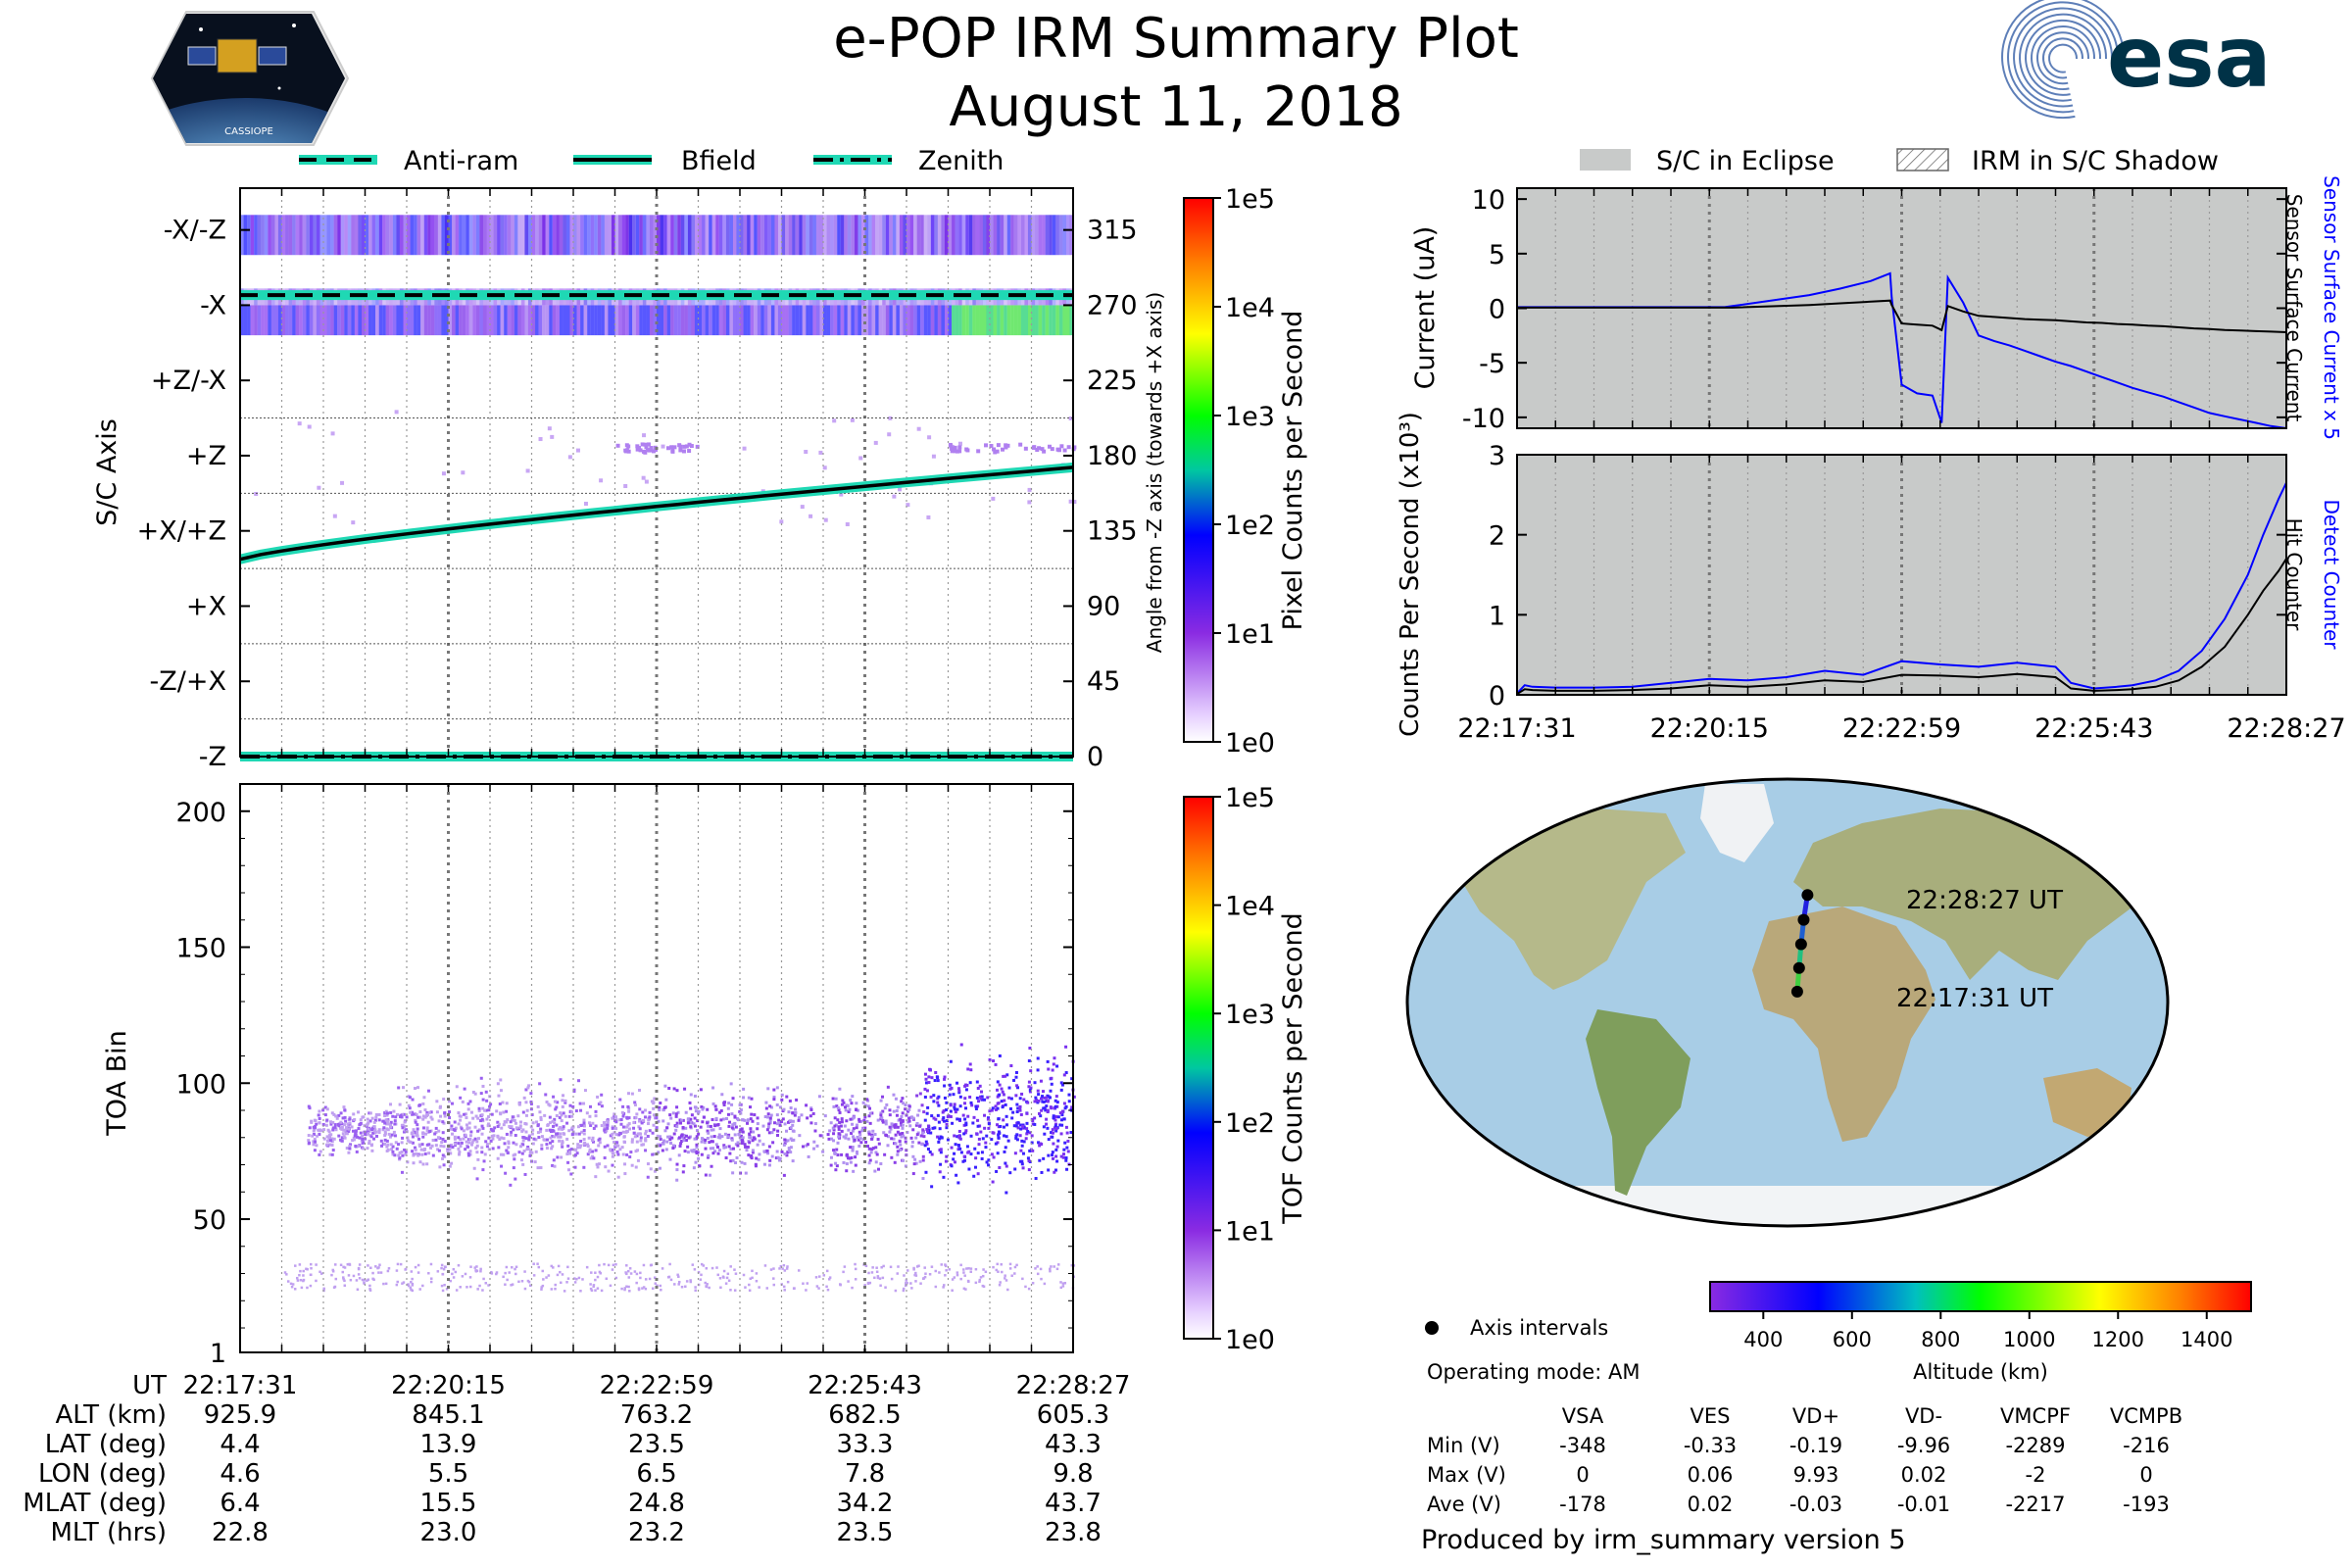  Describe the element at coordinates (2063, 58) in the screenshot. I see `esa-swirl-arc` at that location.